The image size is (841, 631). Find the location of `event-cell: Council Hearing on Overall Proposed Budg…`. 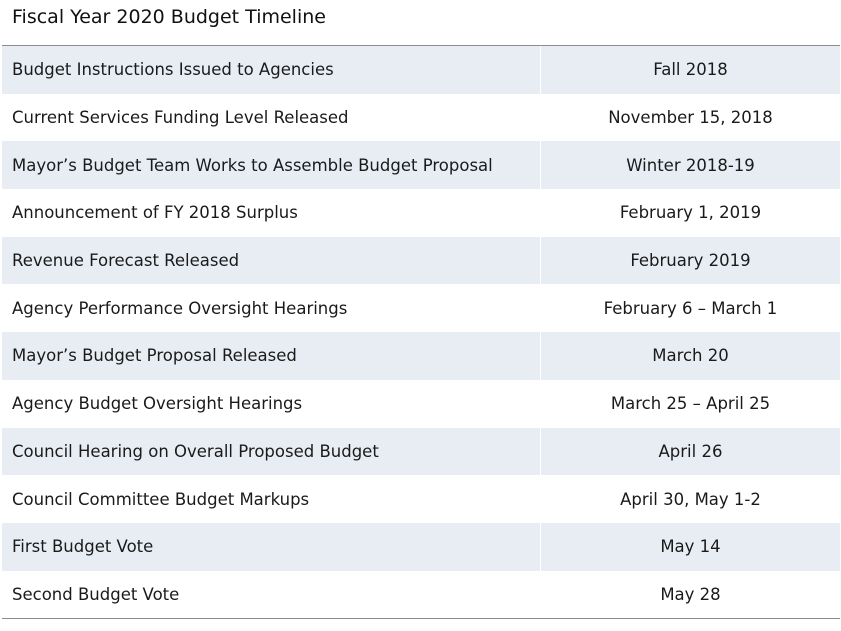

event-cell: Council Hearing on Overall Proposed Budg… is located at coordinates (271, 451).